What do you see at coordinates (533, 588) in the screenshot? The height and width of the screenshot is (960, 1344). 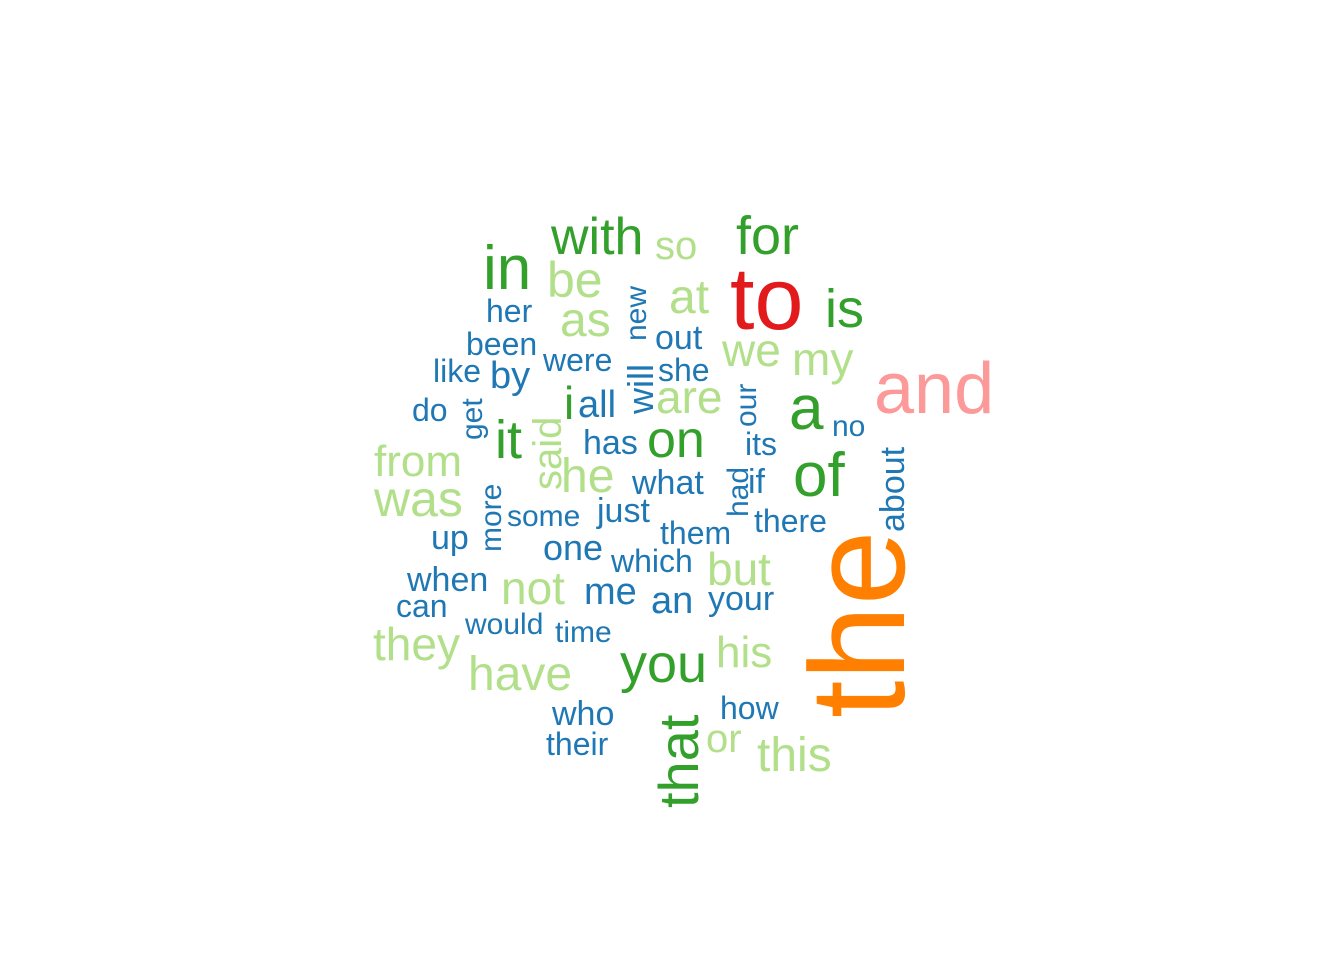 I see `word-not: not` at bounding box center [533, 588].